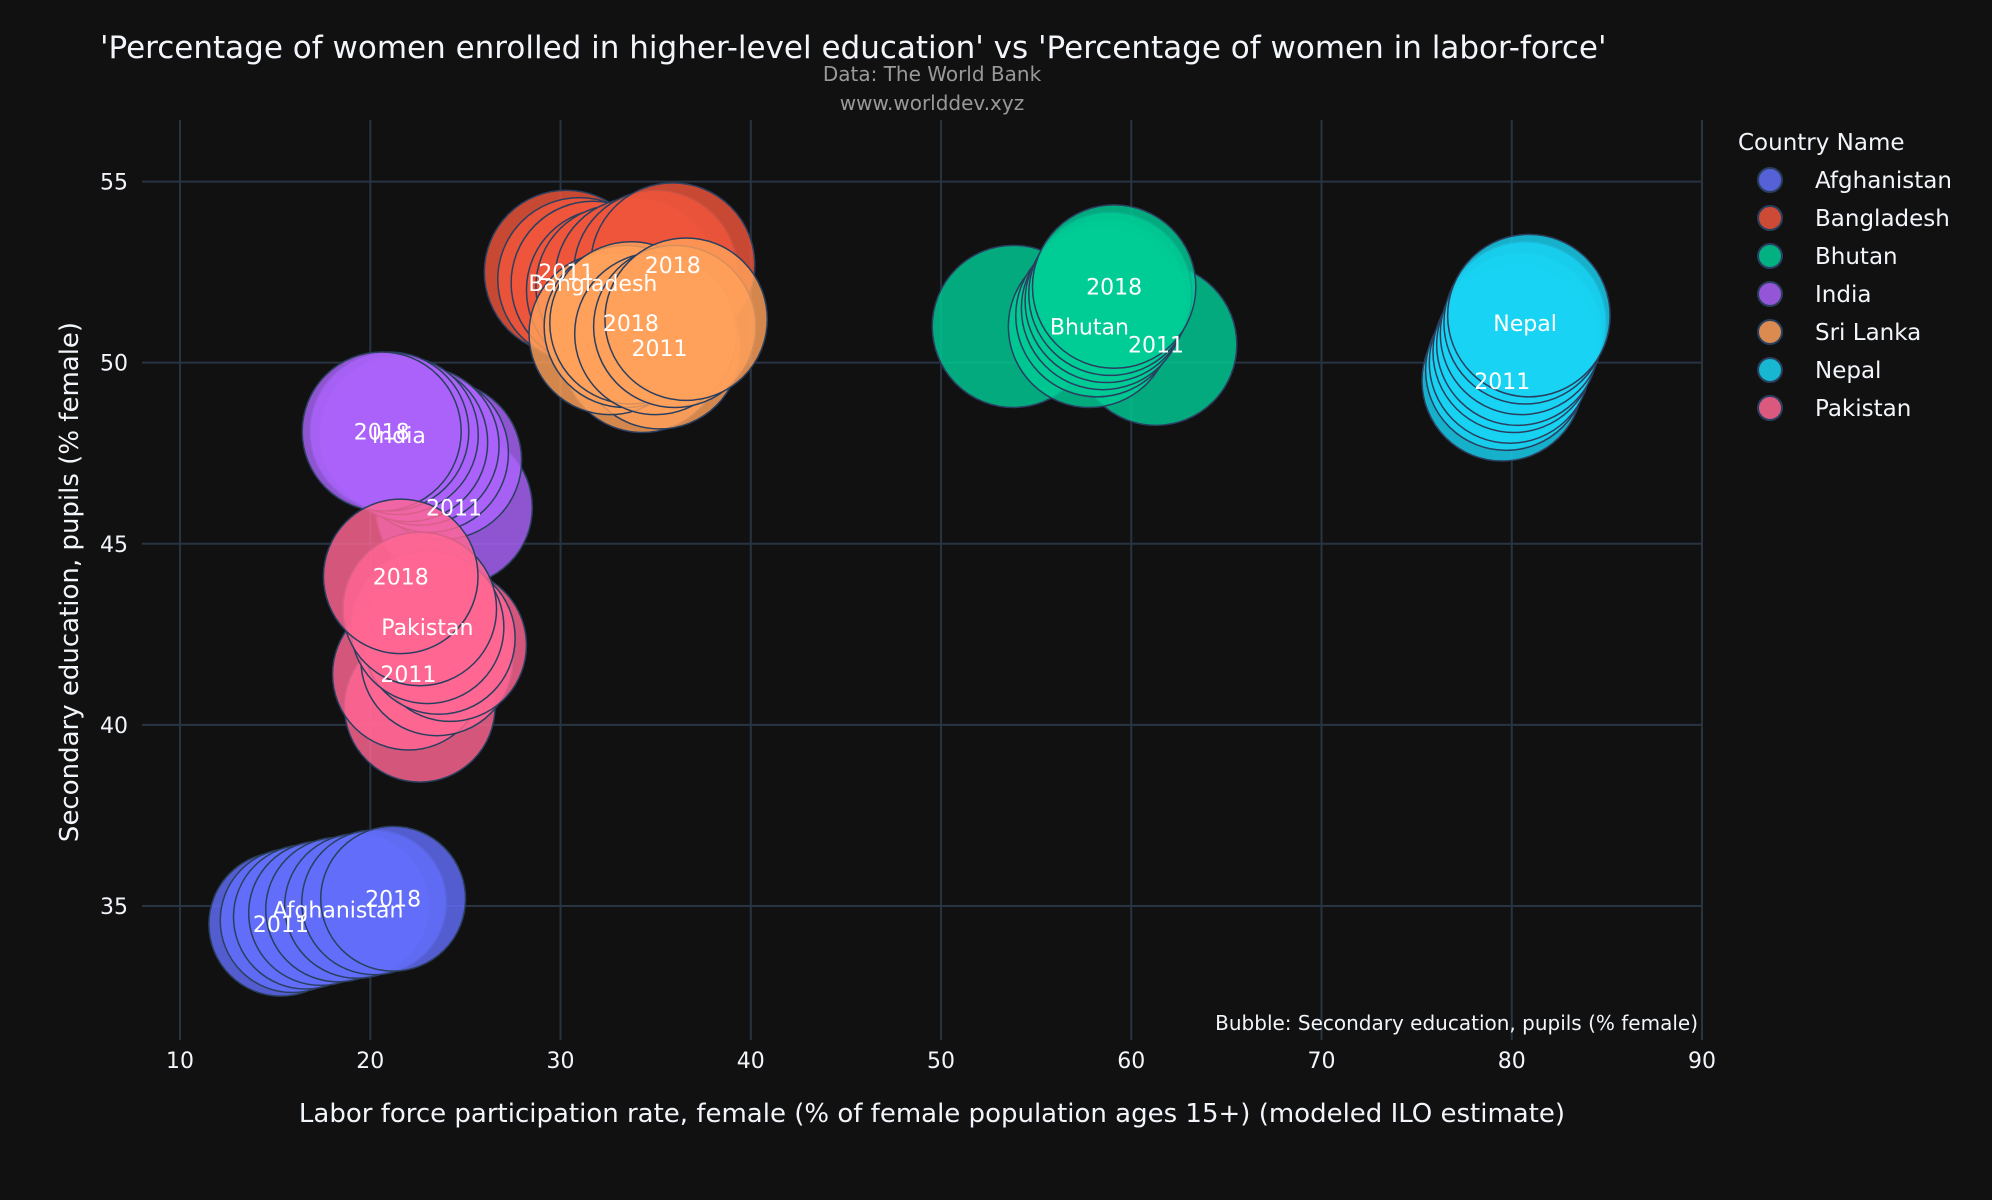 Image resolution: width=1992 pixels, height=1200 pixels. What do you see at coordinates (399, 436) in the screenshot?
I see `bubble-label: India` at bounding box center [399, 436].